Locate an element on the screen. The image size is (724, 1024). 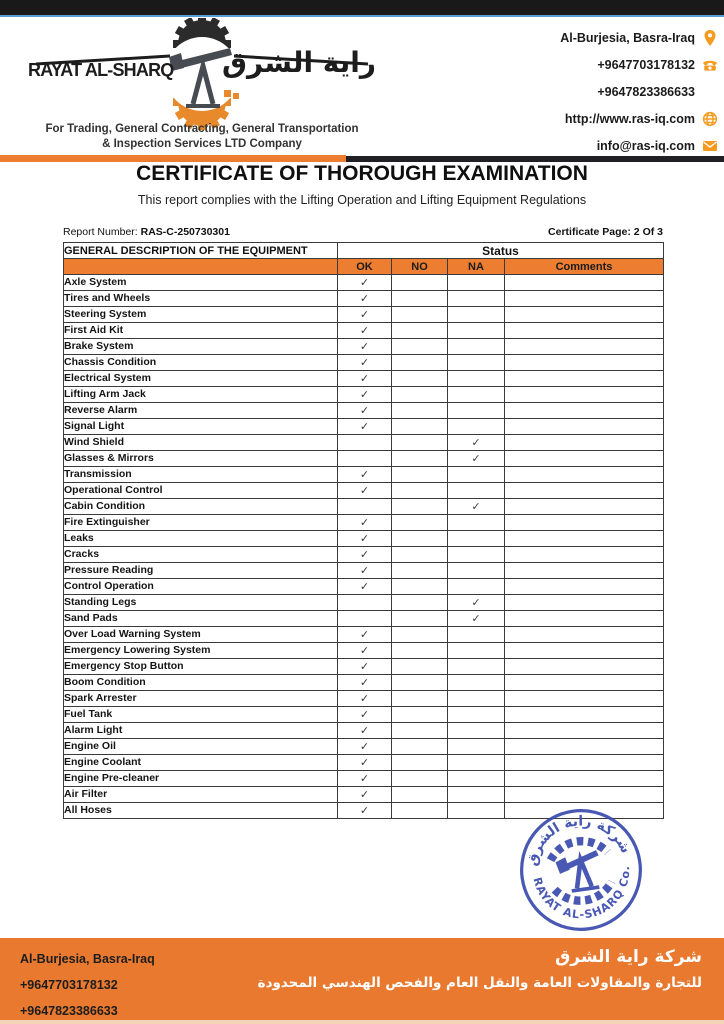
equipment-label: Boom Condition is located at coordinates (200, 682).